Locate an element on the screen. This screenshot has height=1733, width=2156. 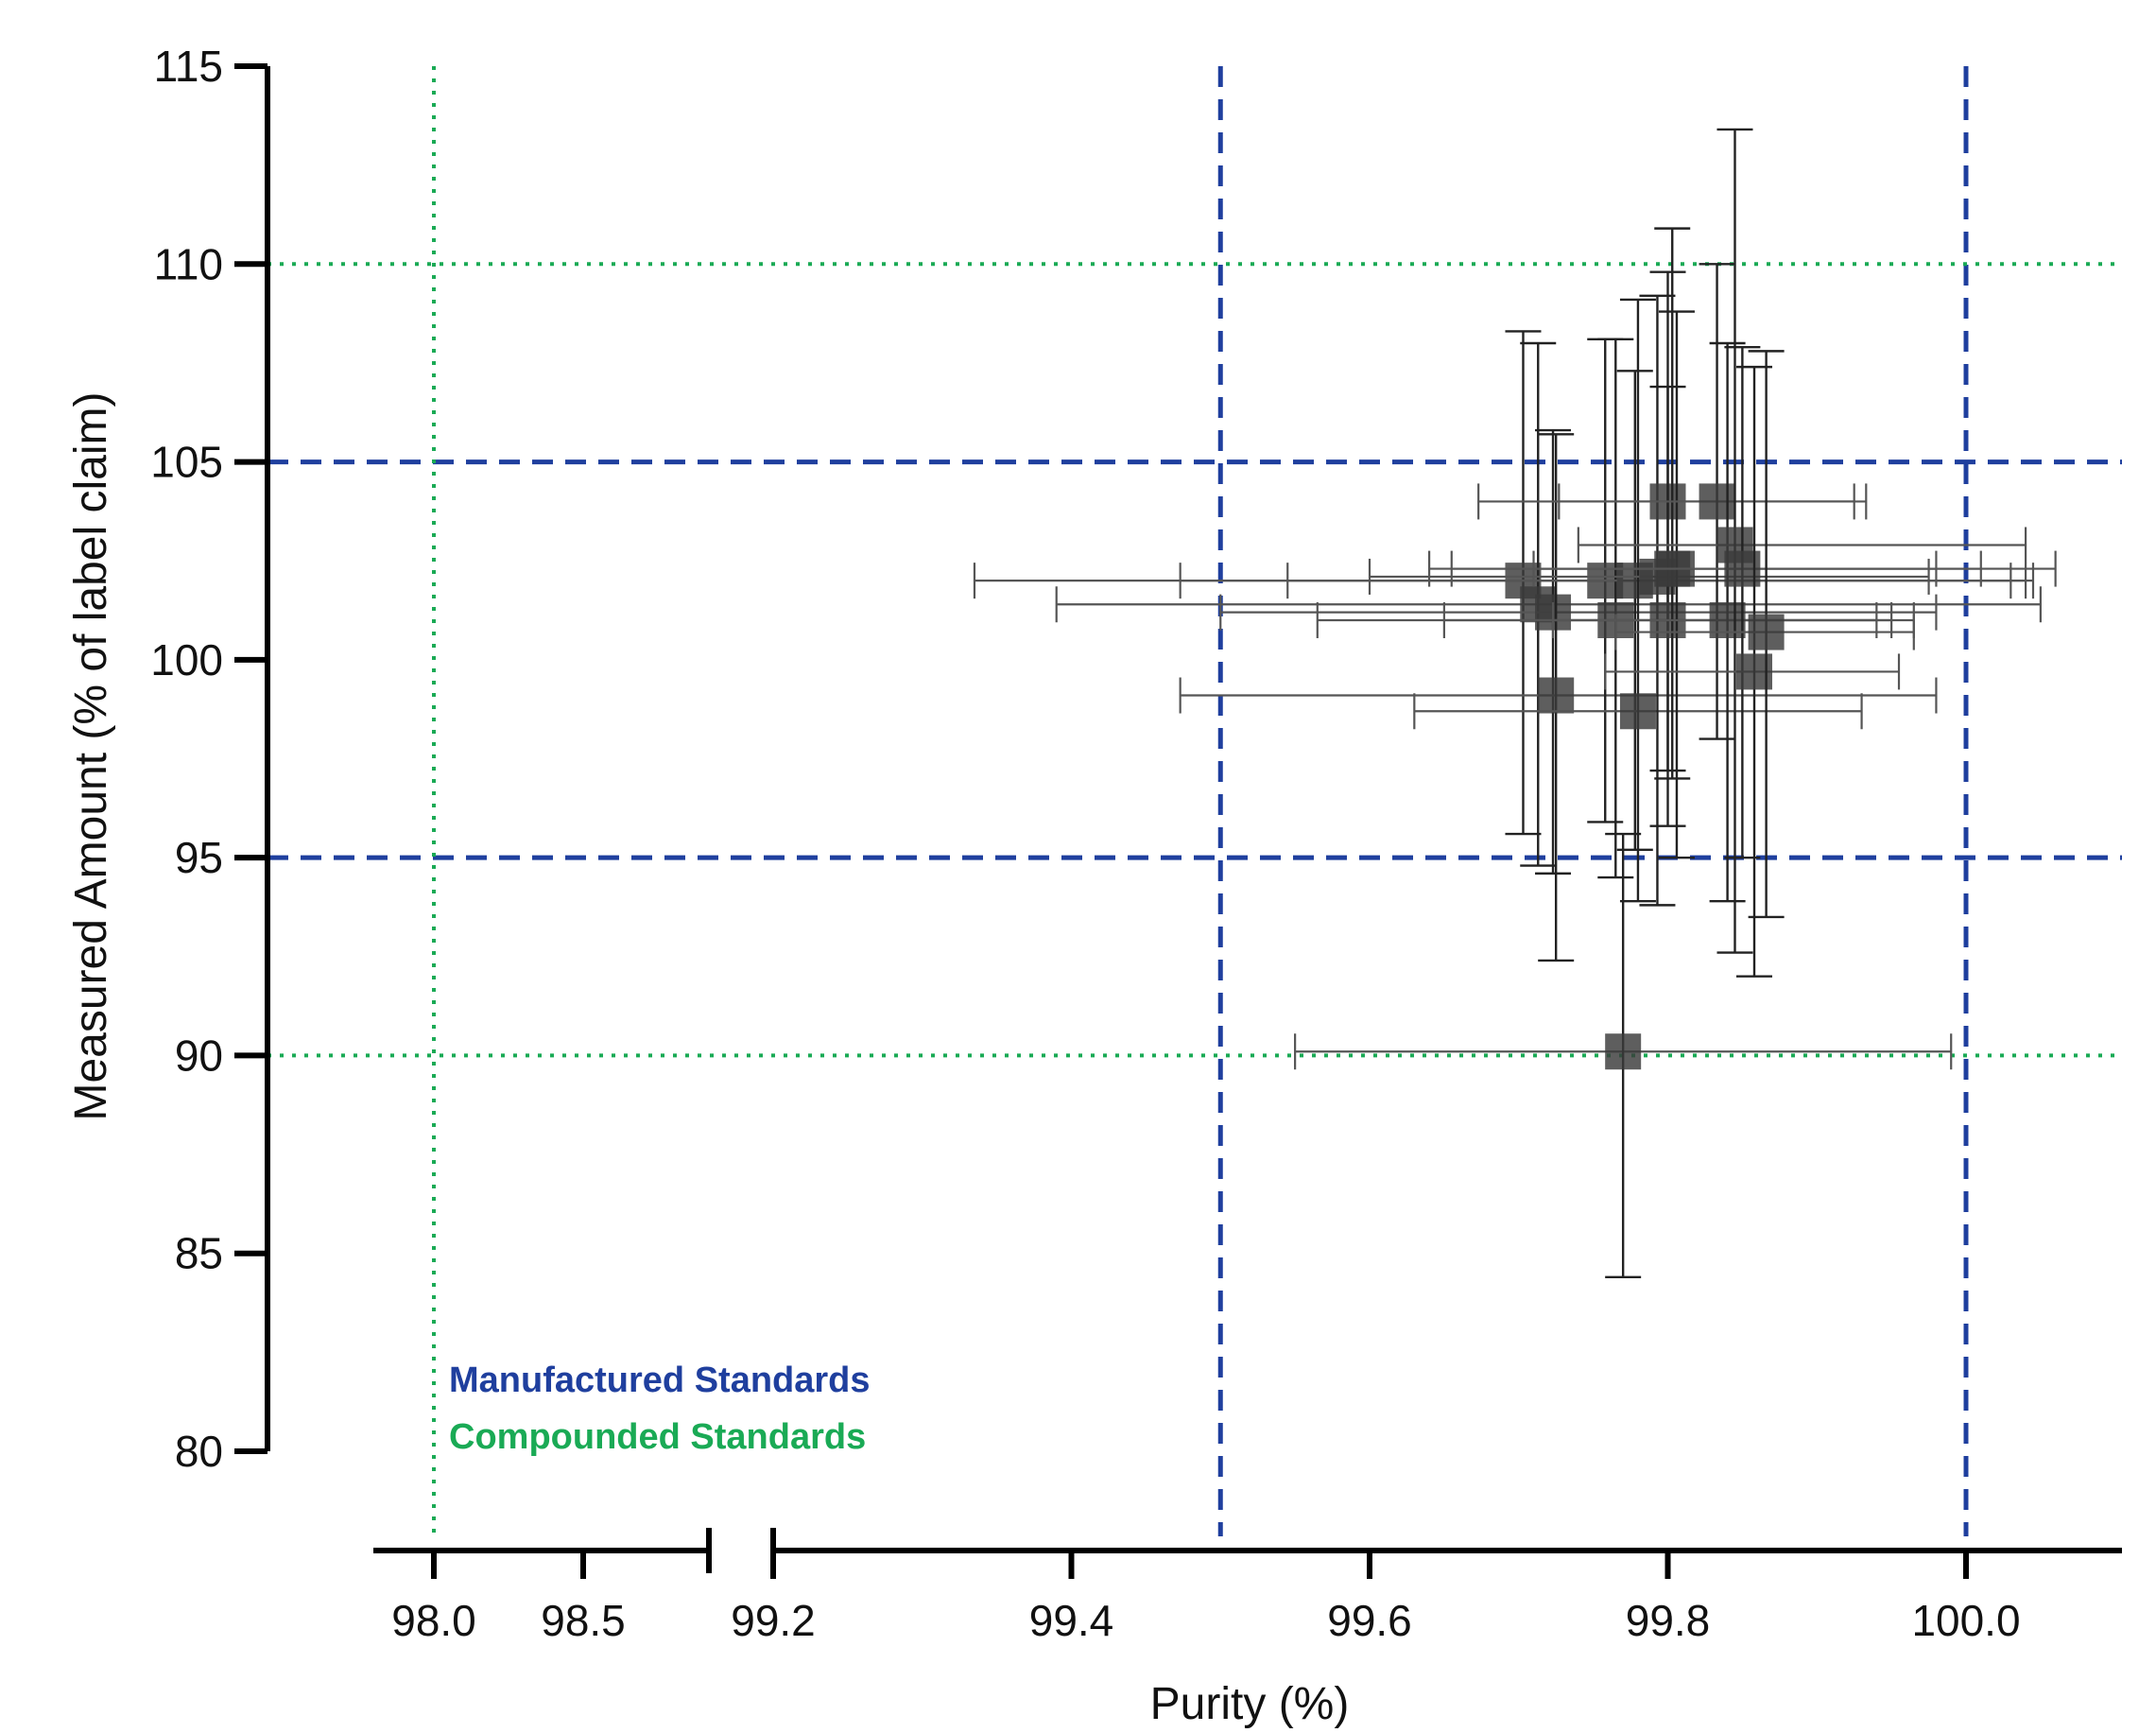
y-tick-label-80: 80 is located at coordinates (199, 1451).